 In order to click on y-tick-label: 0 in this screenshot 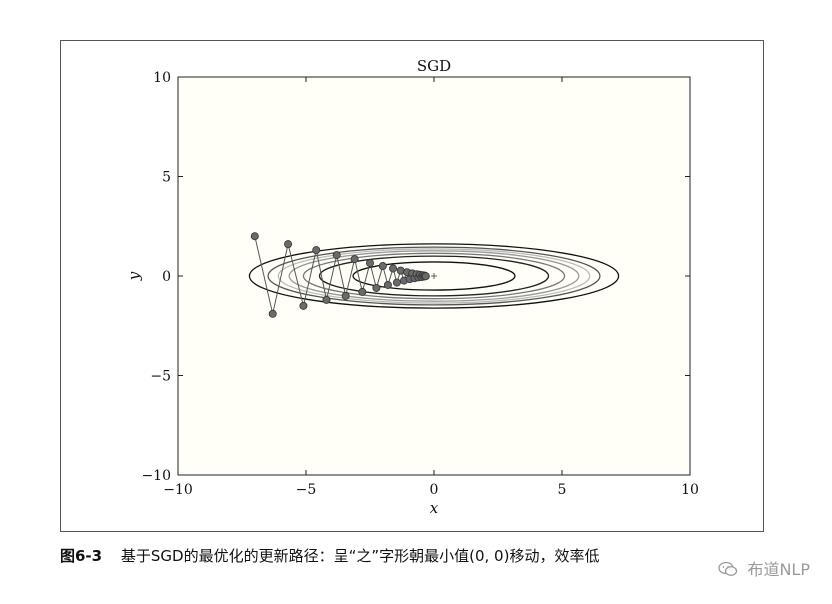, I will do `click(166, 277)`.